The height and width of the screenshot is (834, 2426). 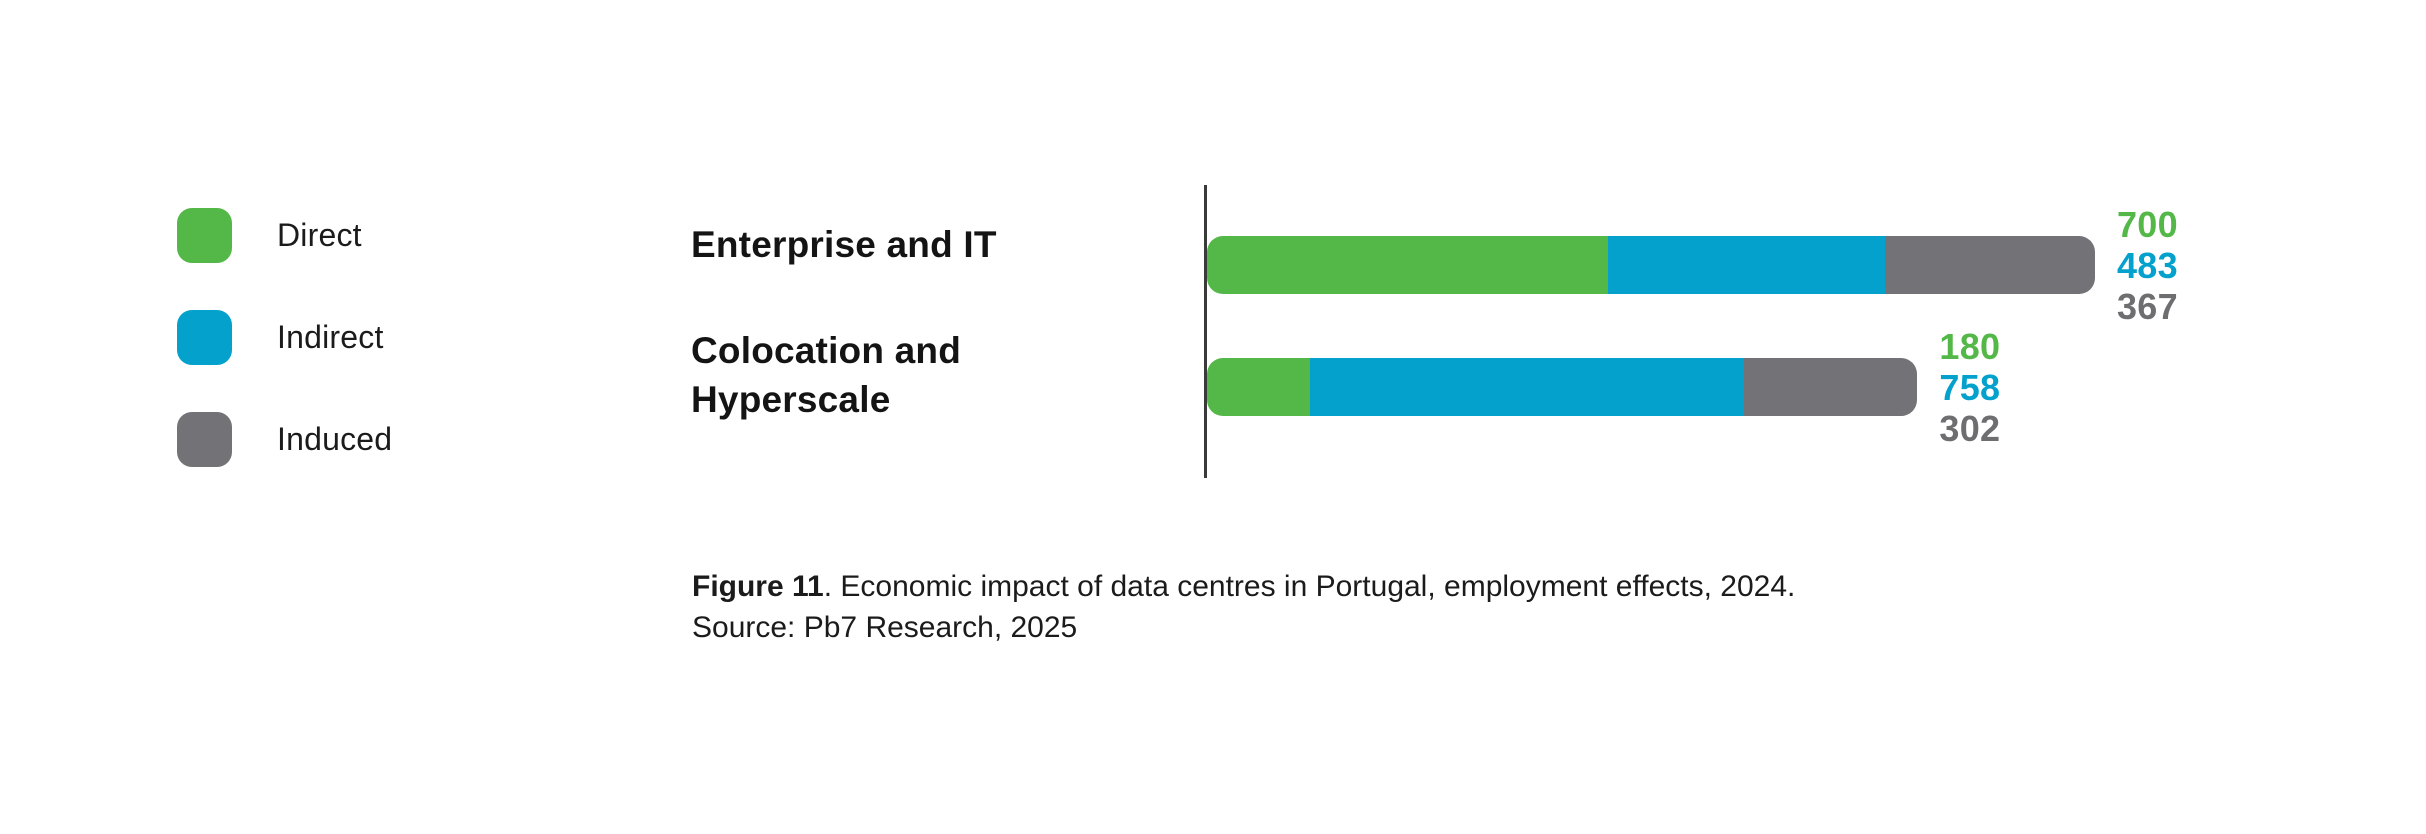 I want to click on value-label-induced: 302, so click(x=1970, y=428).